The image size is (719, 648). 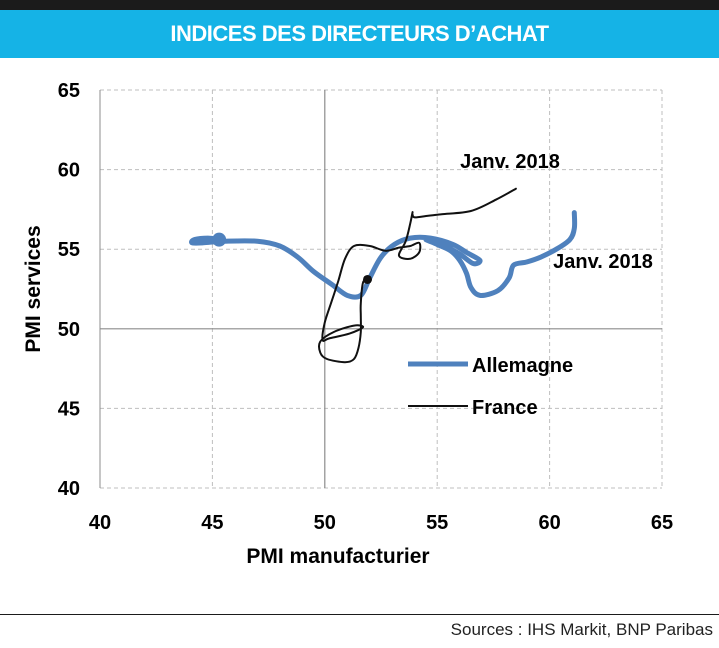 I want to click on series-start-marker-allemagne, so click(x=219, y=239).